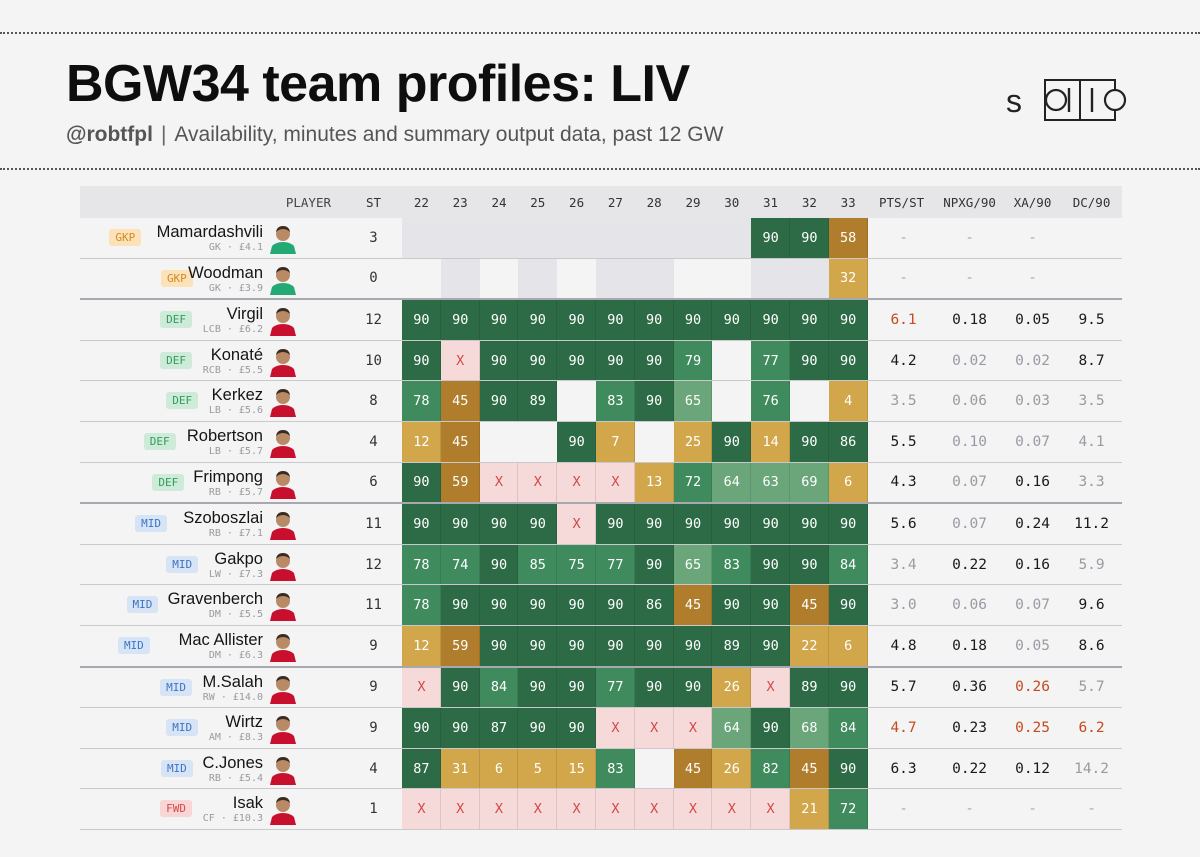  I want to click on stat-npxg90: 0.10, so click(970, 441).